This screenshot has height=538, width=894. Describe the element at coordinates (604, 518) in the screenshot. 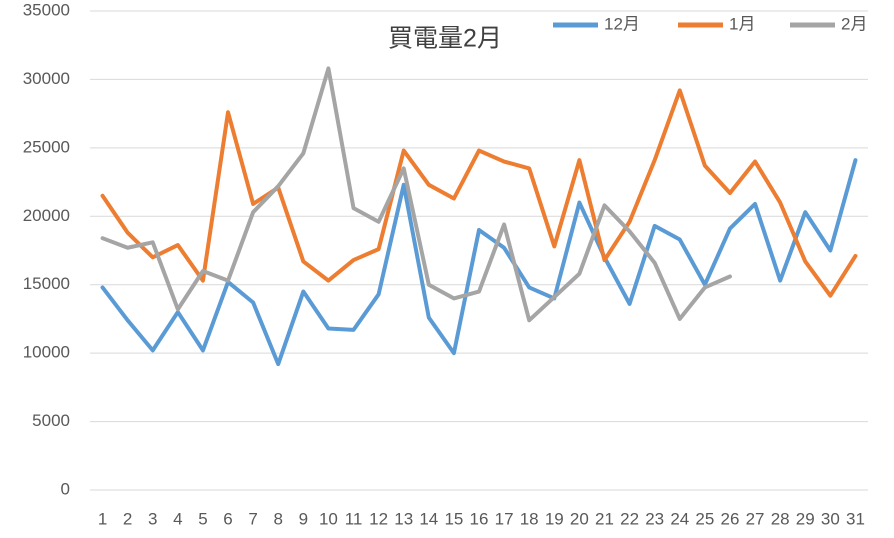

I see `x-tick-label: 21` at that location.